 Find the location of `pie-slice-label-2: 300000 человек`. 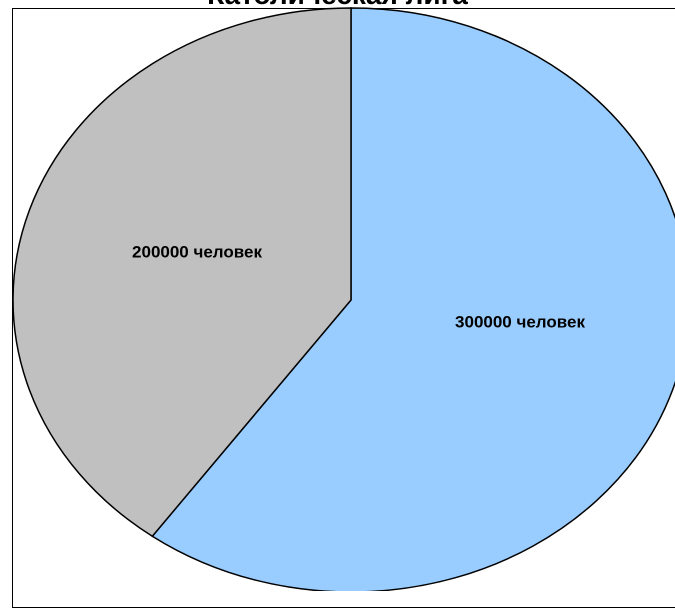

pie-slice-label-2: 300000 человек is located at coordinates (520, 321).